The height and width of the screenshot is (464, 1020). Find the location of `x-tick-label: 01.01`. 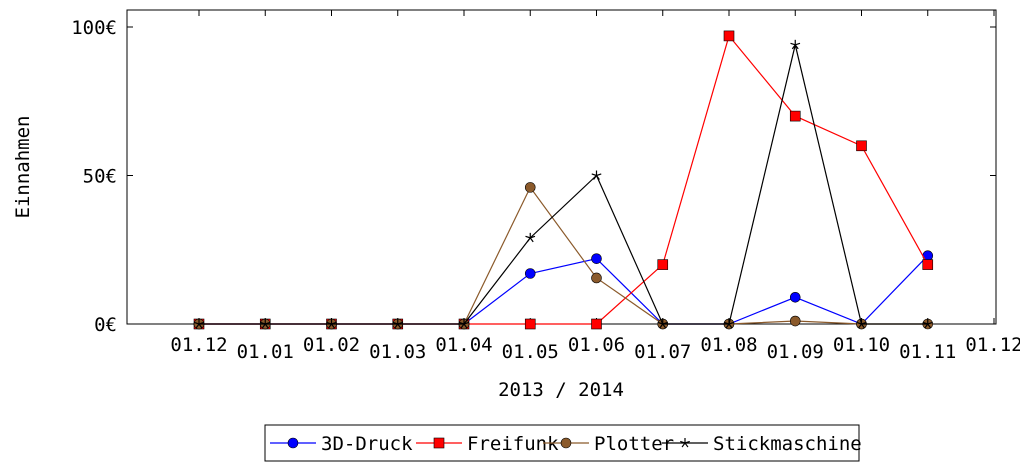

x-tick-label: 01.01 is located at coordinates (265, 352).